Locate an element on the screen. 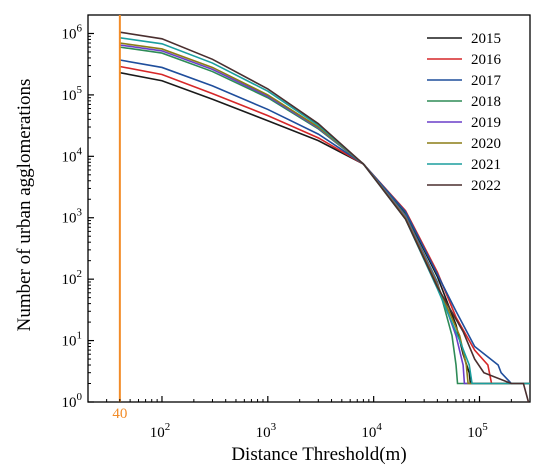 The height and width of the screenshot is (472, 550). legend-label-2016: 2016 is located at coordinates (486, 60).